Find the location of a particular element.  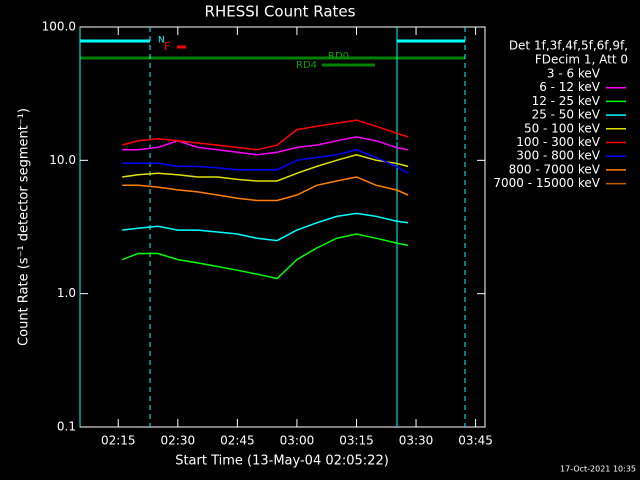

legend-title: Det 1f,3f,4f,5f,6f,9f, is located at coordinates (568, 46).